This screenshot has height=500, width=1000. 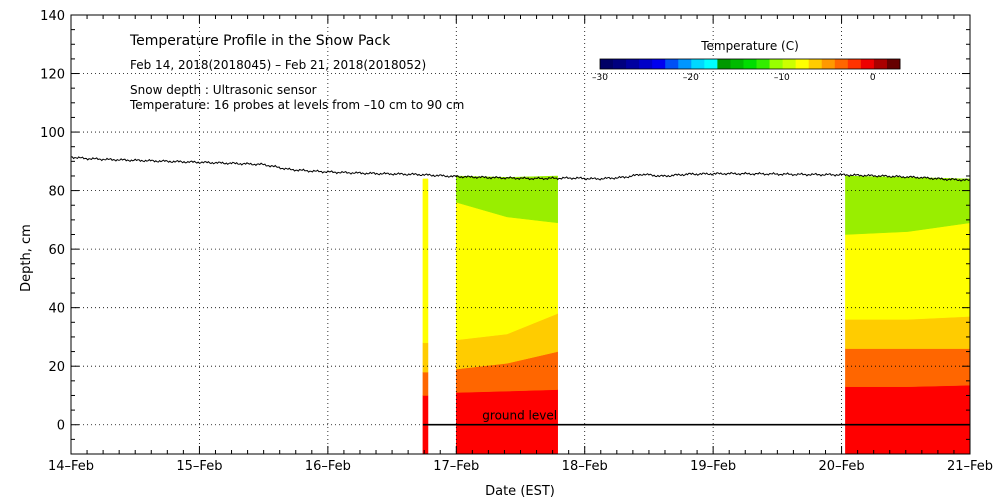 What do you see at coordinates (456, 466) in the screenshot?
I see `x-tick-label: 17–Feb` at bounding box center [456, 466].